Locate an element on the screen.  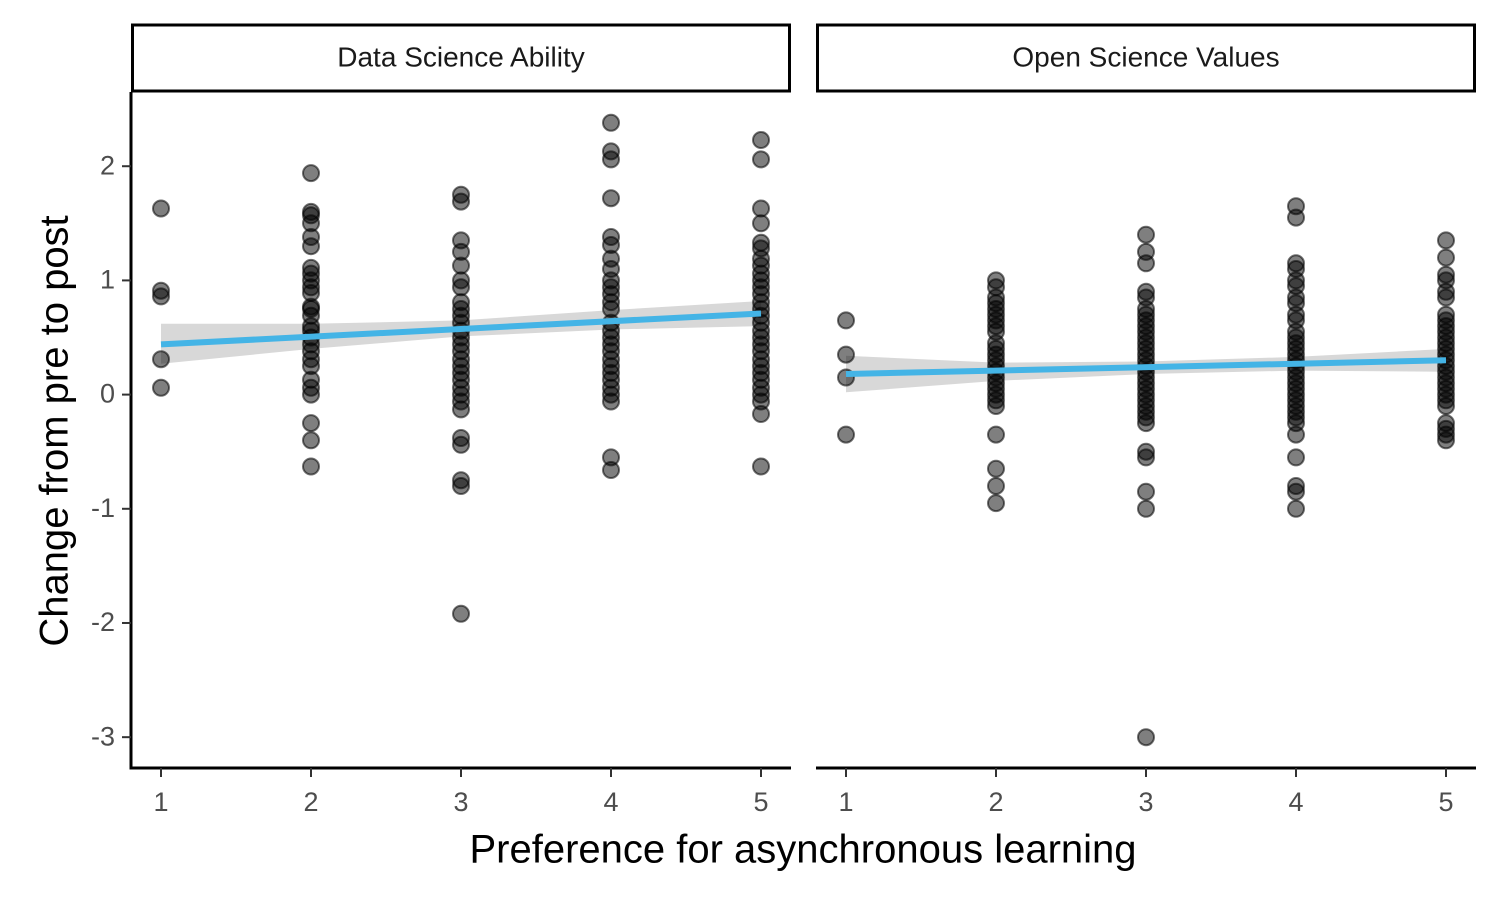
y-tick-label: 2 is located at coordinates (107, 165).